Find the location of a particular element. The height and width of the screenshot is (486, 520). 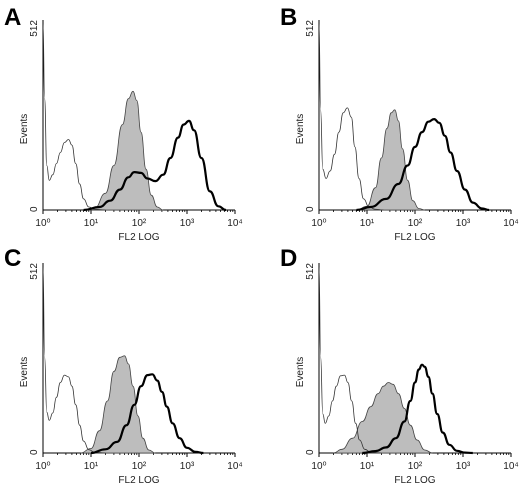

panel-label: B is located at coordinates (289, 17).